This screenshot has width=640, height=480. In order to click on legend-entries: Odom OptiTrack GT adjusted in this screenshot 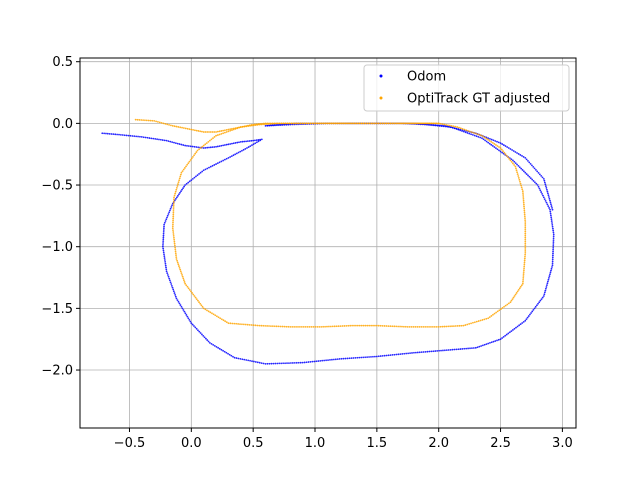, I will do `click(464, 88)`.